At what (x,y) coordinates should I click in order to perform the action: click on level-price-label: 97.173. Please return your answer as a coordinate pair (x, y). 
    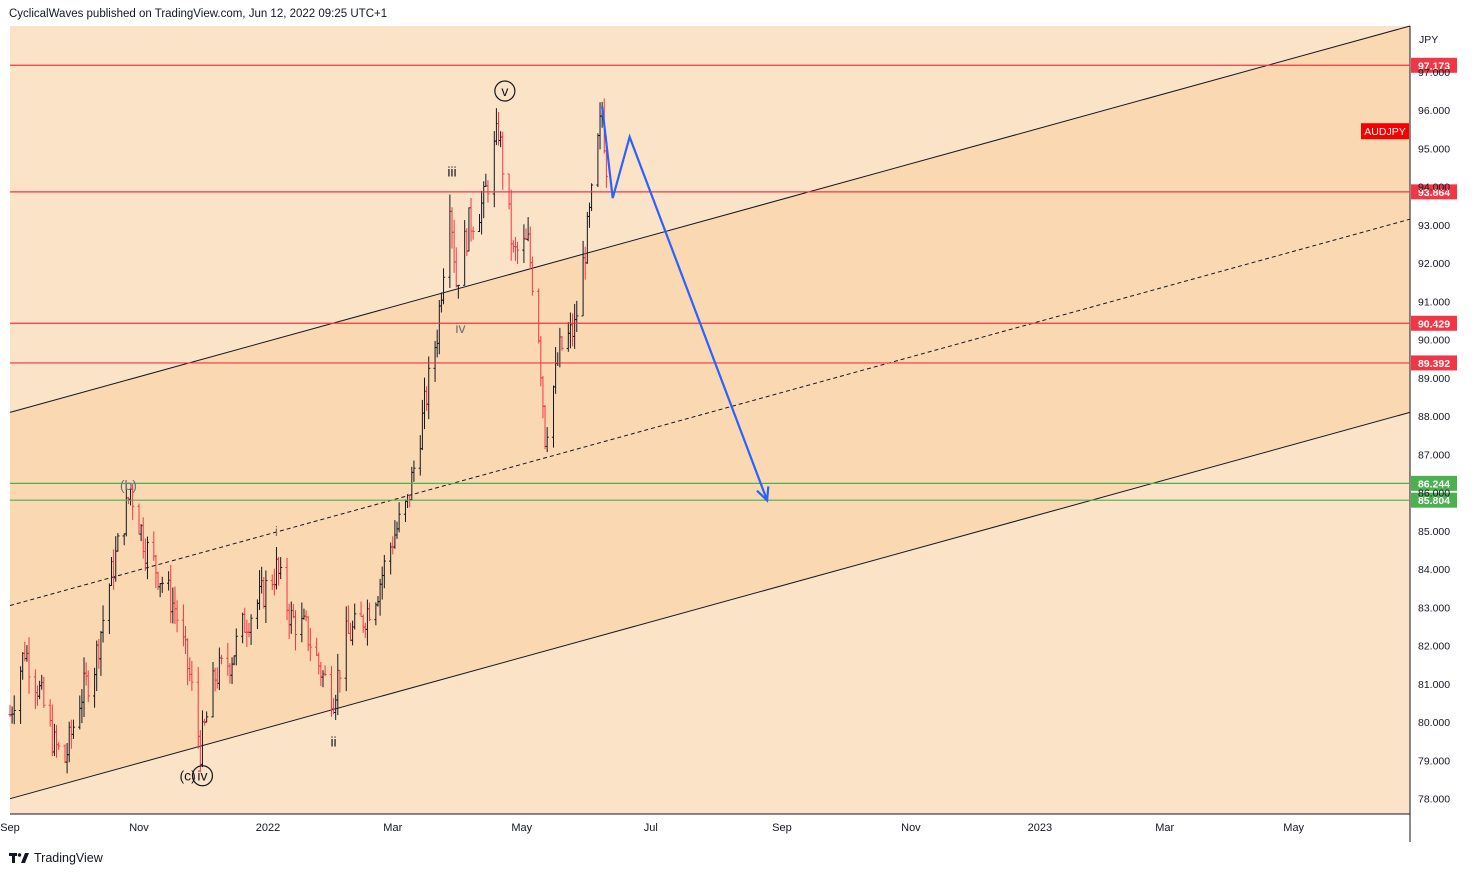
    Looking at the image, I should click on (1434, 66).